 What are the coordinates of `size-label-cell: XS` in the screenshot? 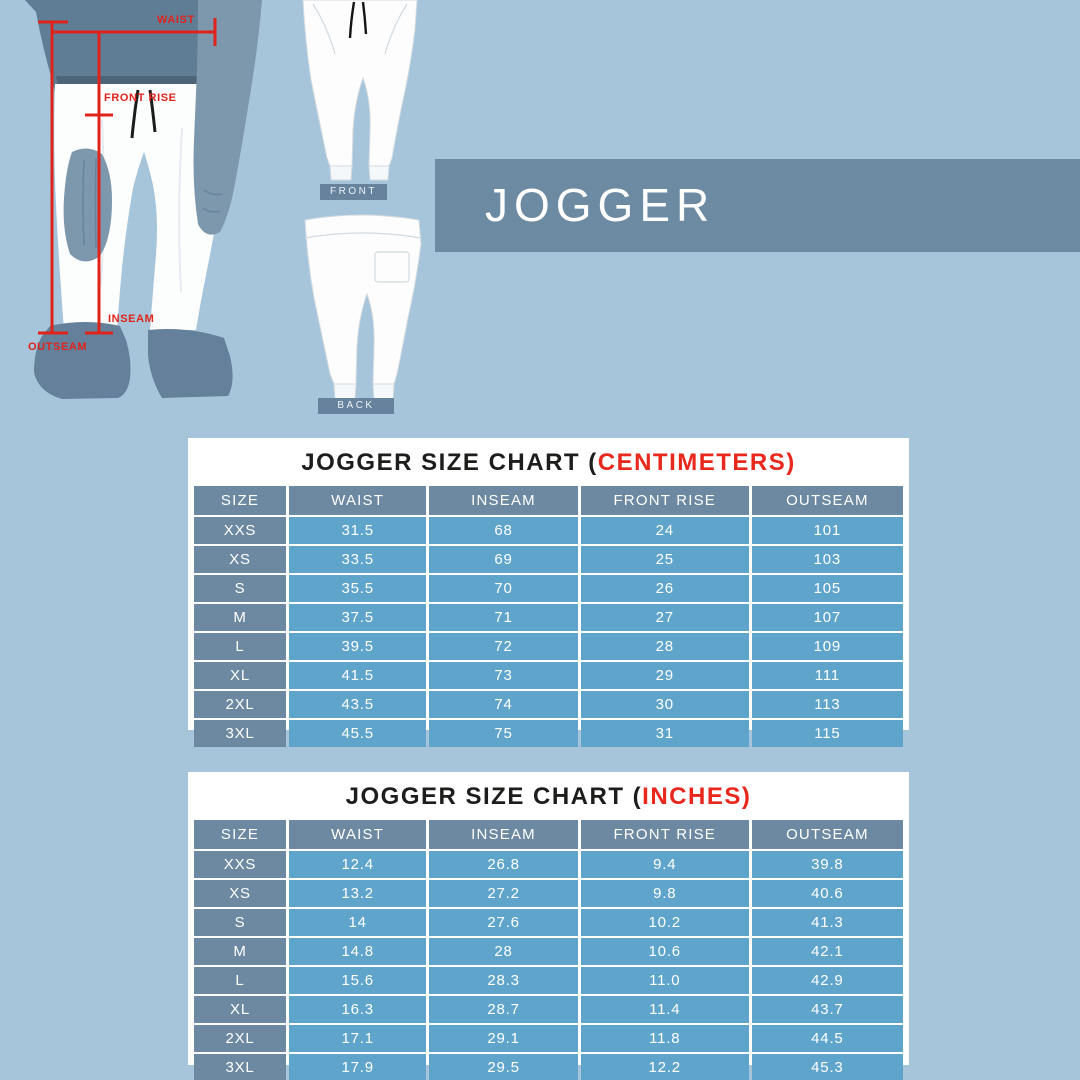 It's located at (240, 893).